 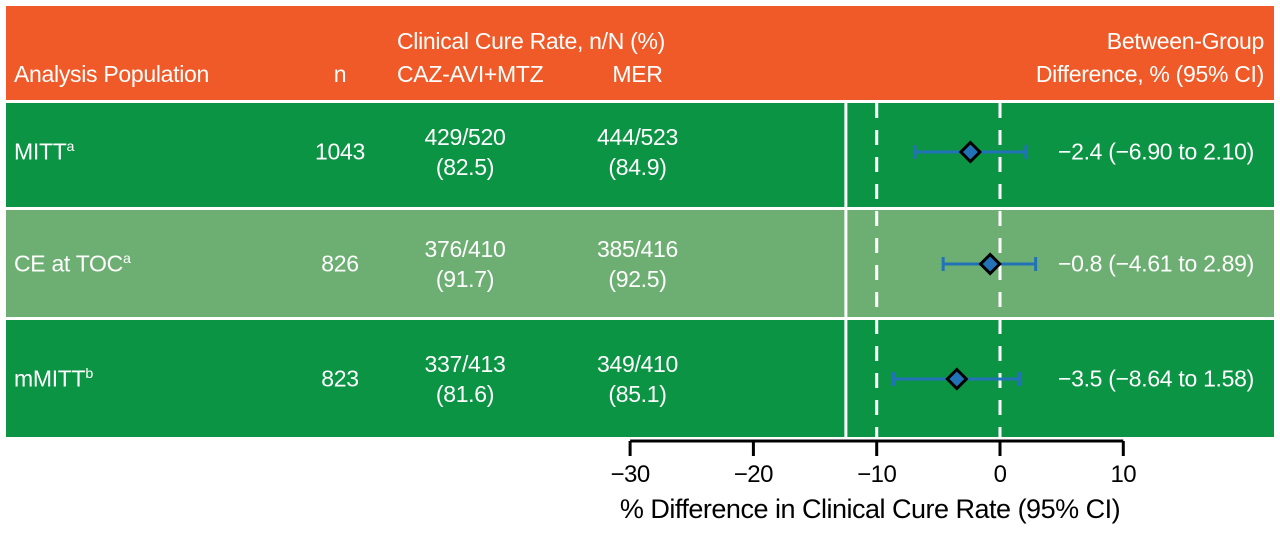 I want to click on cell-n: 1043, so click(x=340, y=151).